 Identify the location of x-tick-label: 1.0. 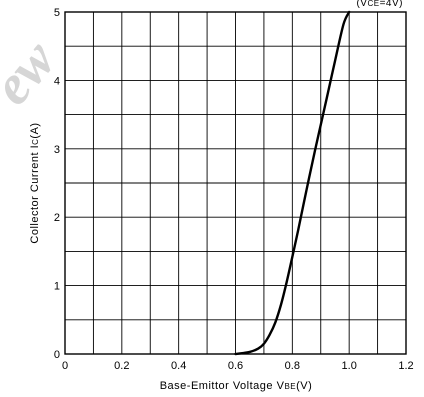
(349, 366).